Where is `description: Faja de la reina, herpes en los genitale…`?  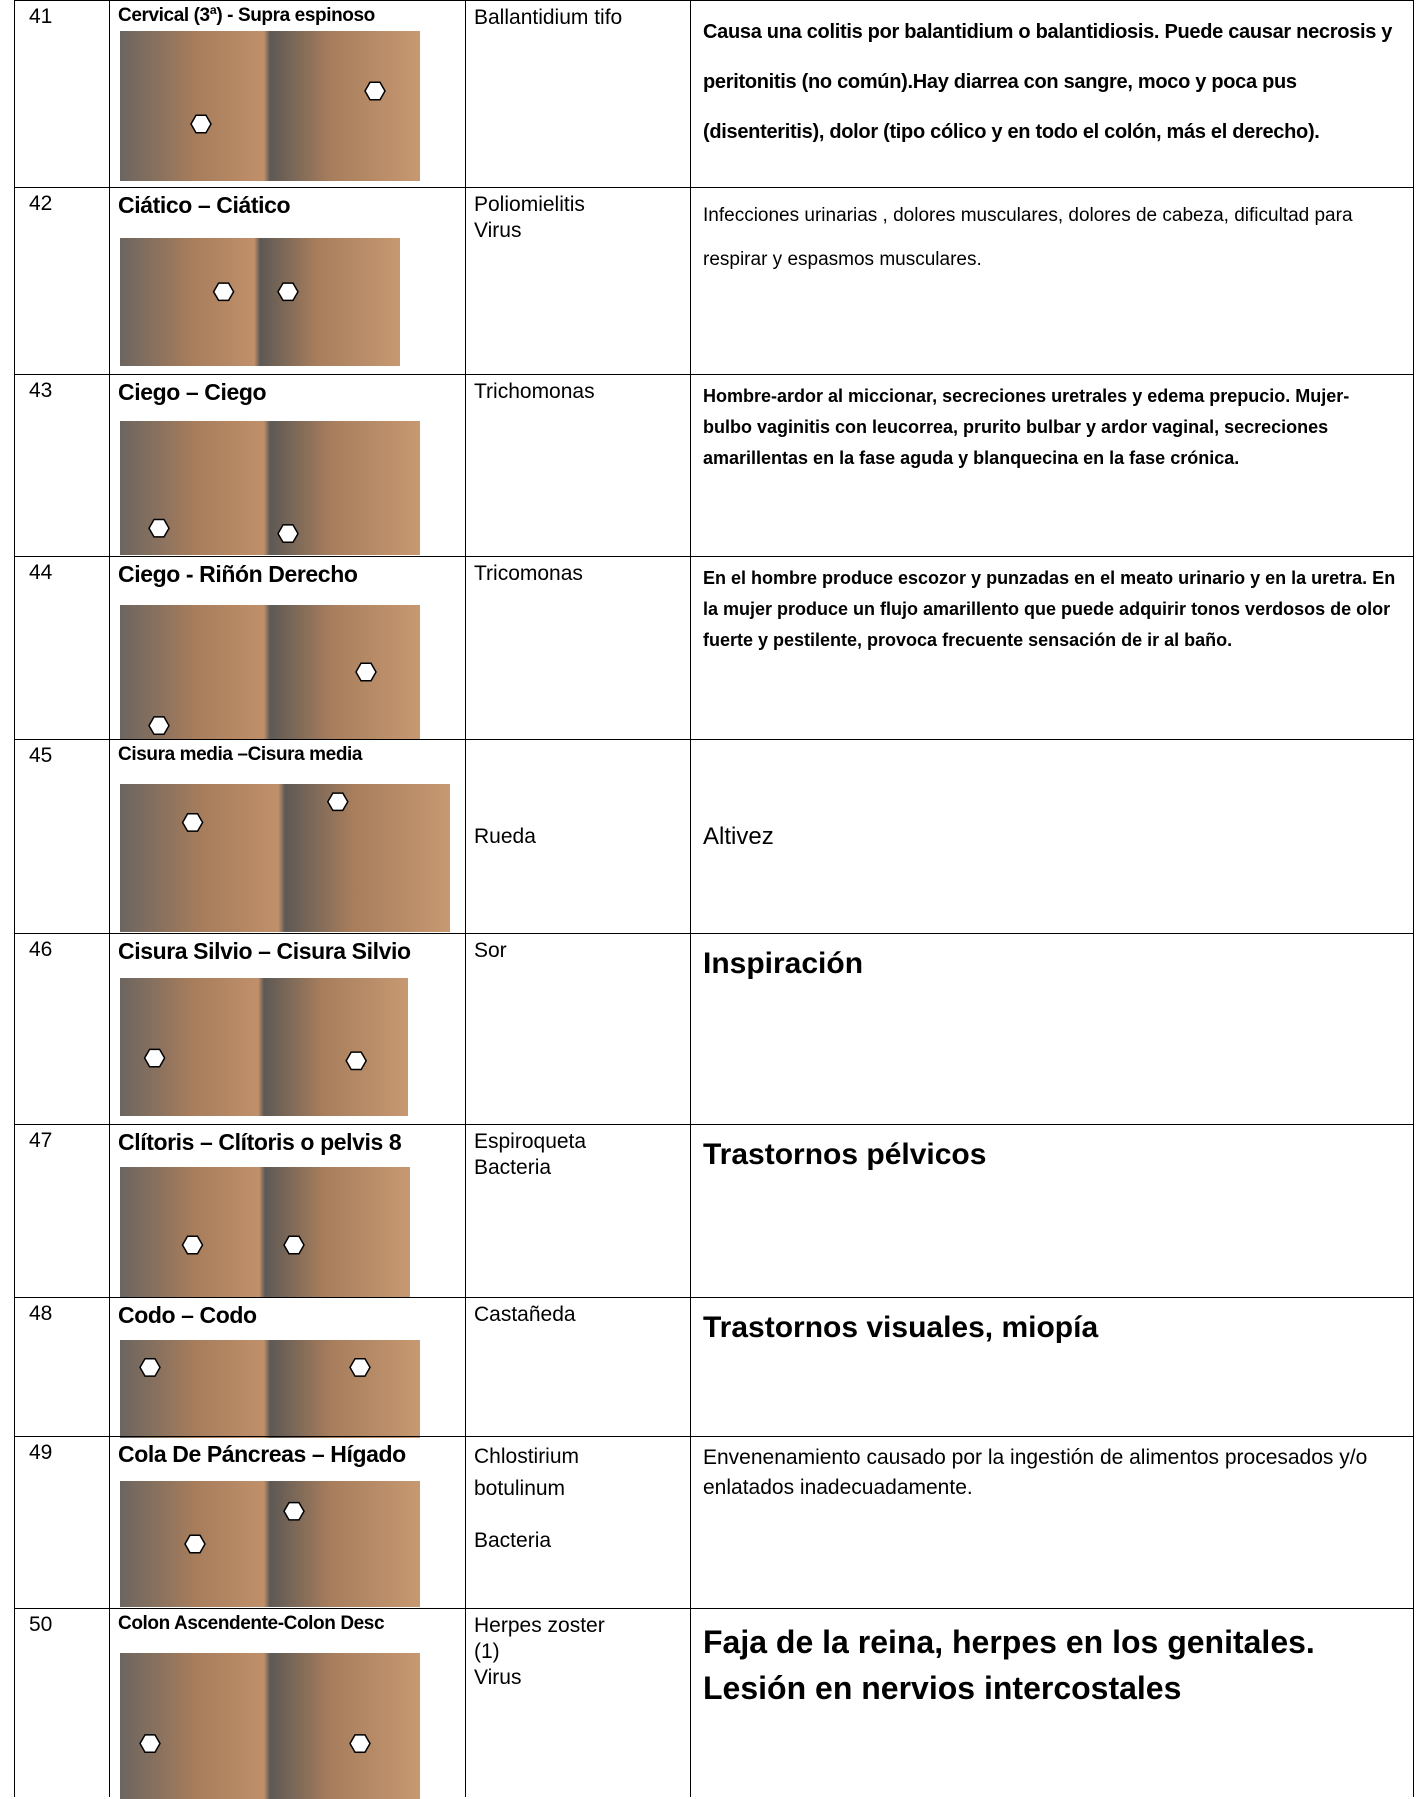
description: Faja de la reina, herpes en los genitale… is located at coordinates (1052, 1703).